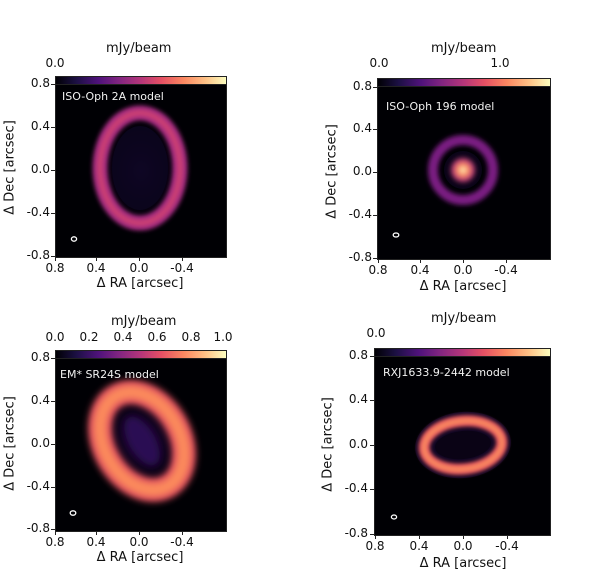  I want to click on model-label: ISO-Oph 2A model, so click(113, 96).